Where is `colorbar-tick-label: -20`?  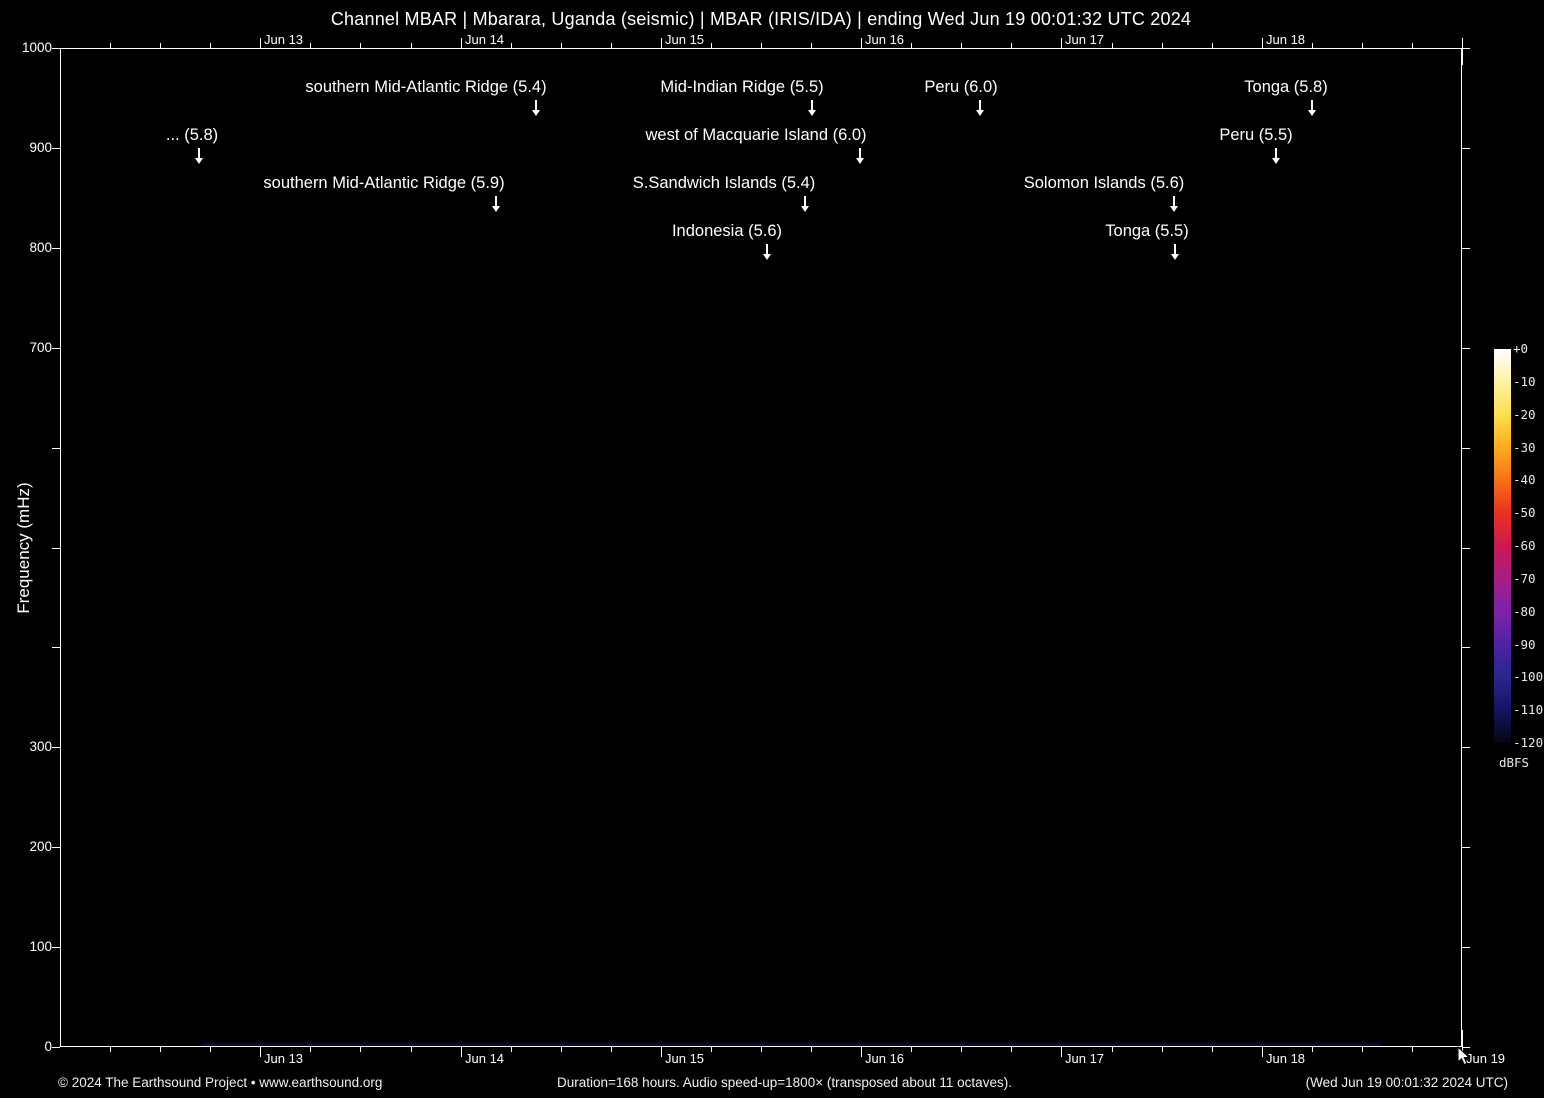
colorbar-tick-label: -20 is located at coordinates (1524, 414).